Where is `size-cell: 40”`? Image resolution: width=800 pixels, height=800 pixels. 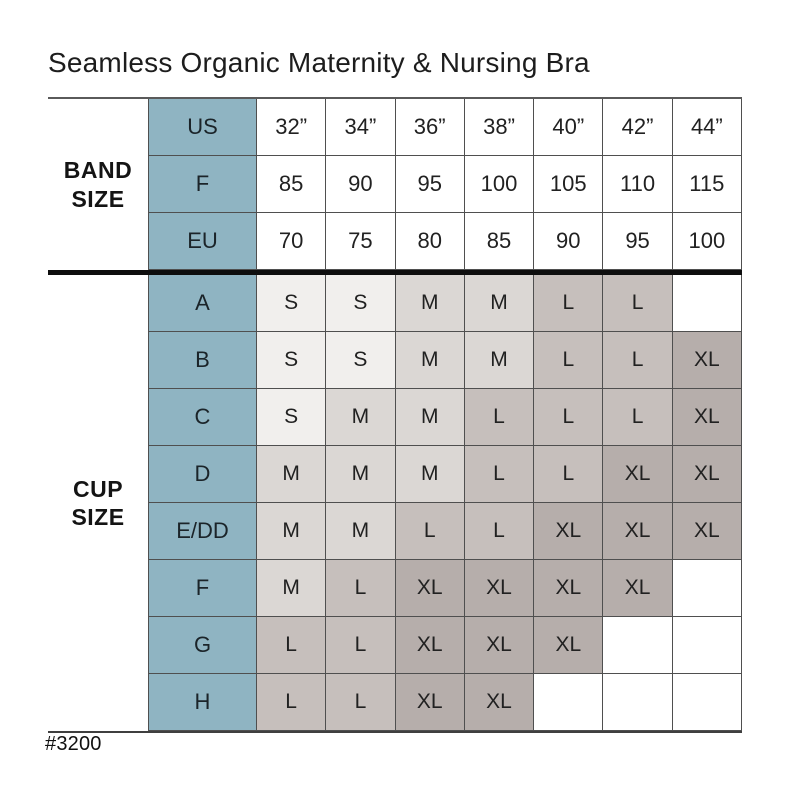
size-cell: 40” is located at coordinates (569, 127).